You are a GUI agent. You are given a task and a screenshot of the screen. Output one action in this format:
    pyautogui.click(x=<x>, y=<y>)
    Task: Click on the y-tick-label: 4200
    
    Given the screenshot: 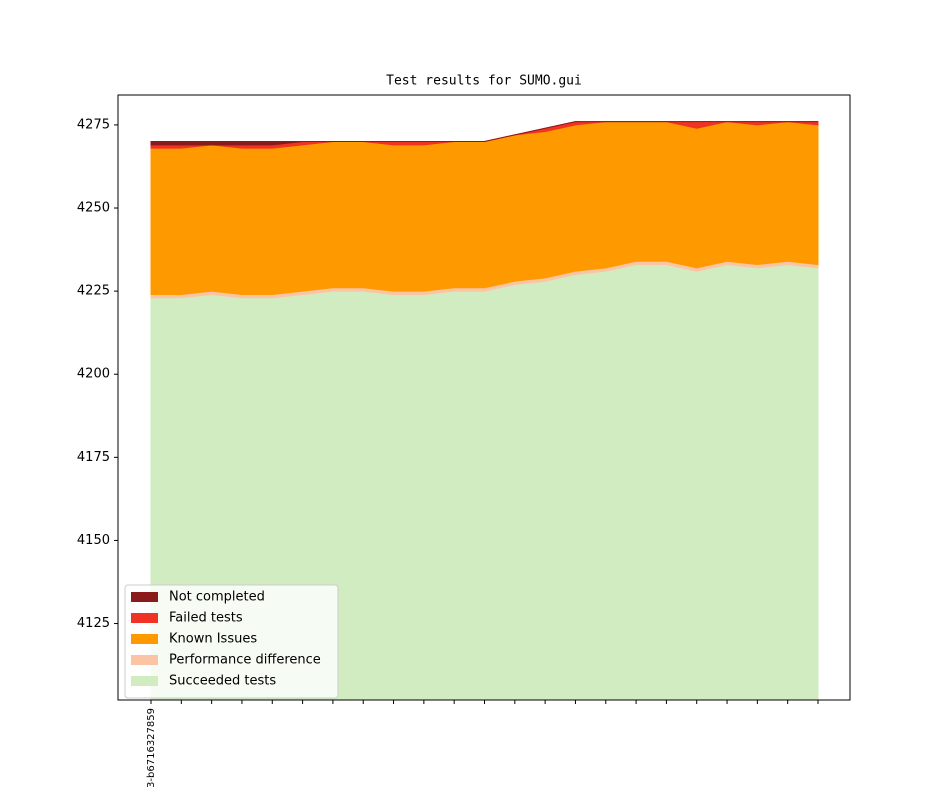 What is the action you would take?
    pyautogui.click(x=93, y=374)
    